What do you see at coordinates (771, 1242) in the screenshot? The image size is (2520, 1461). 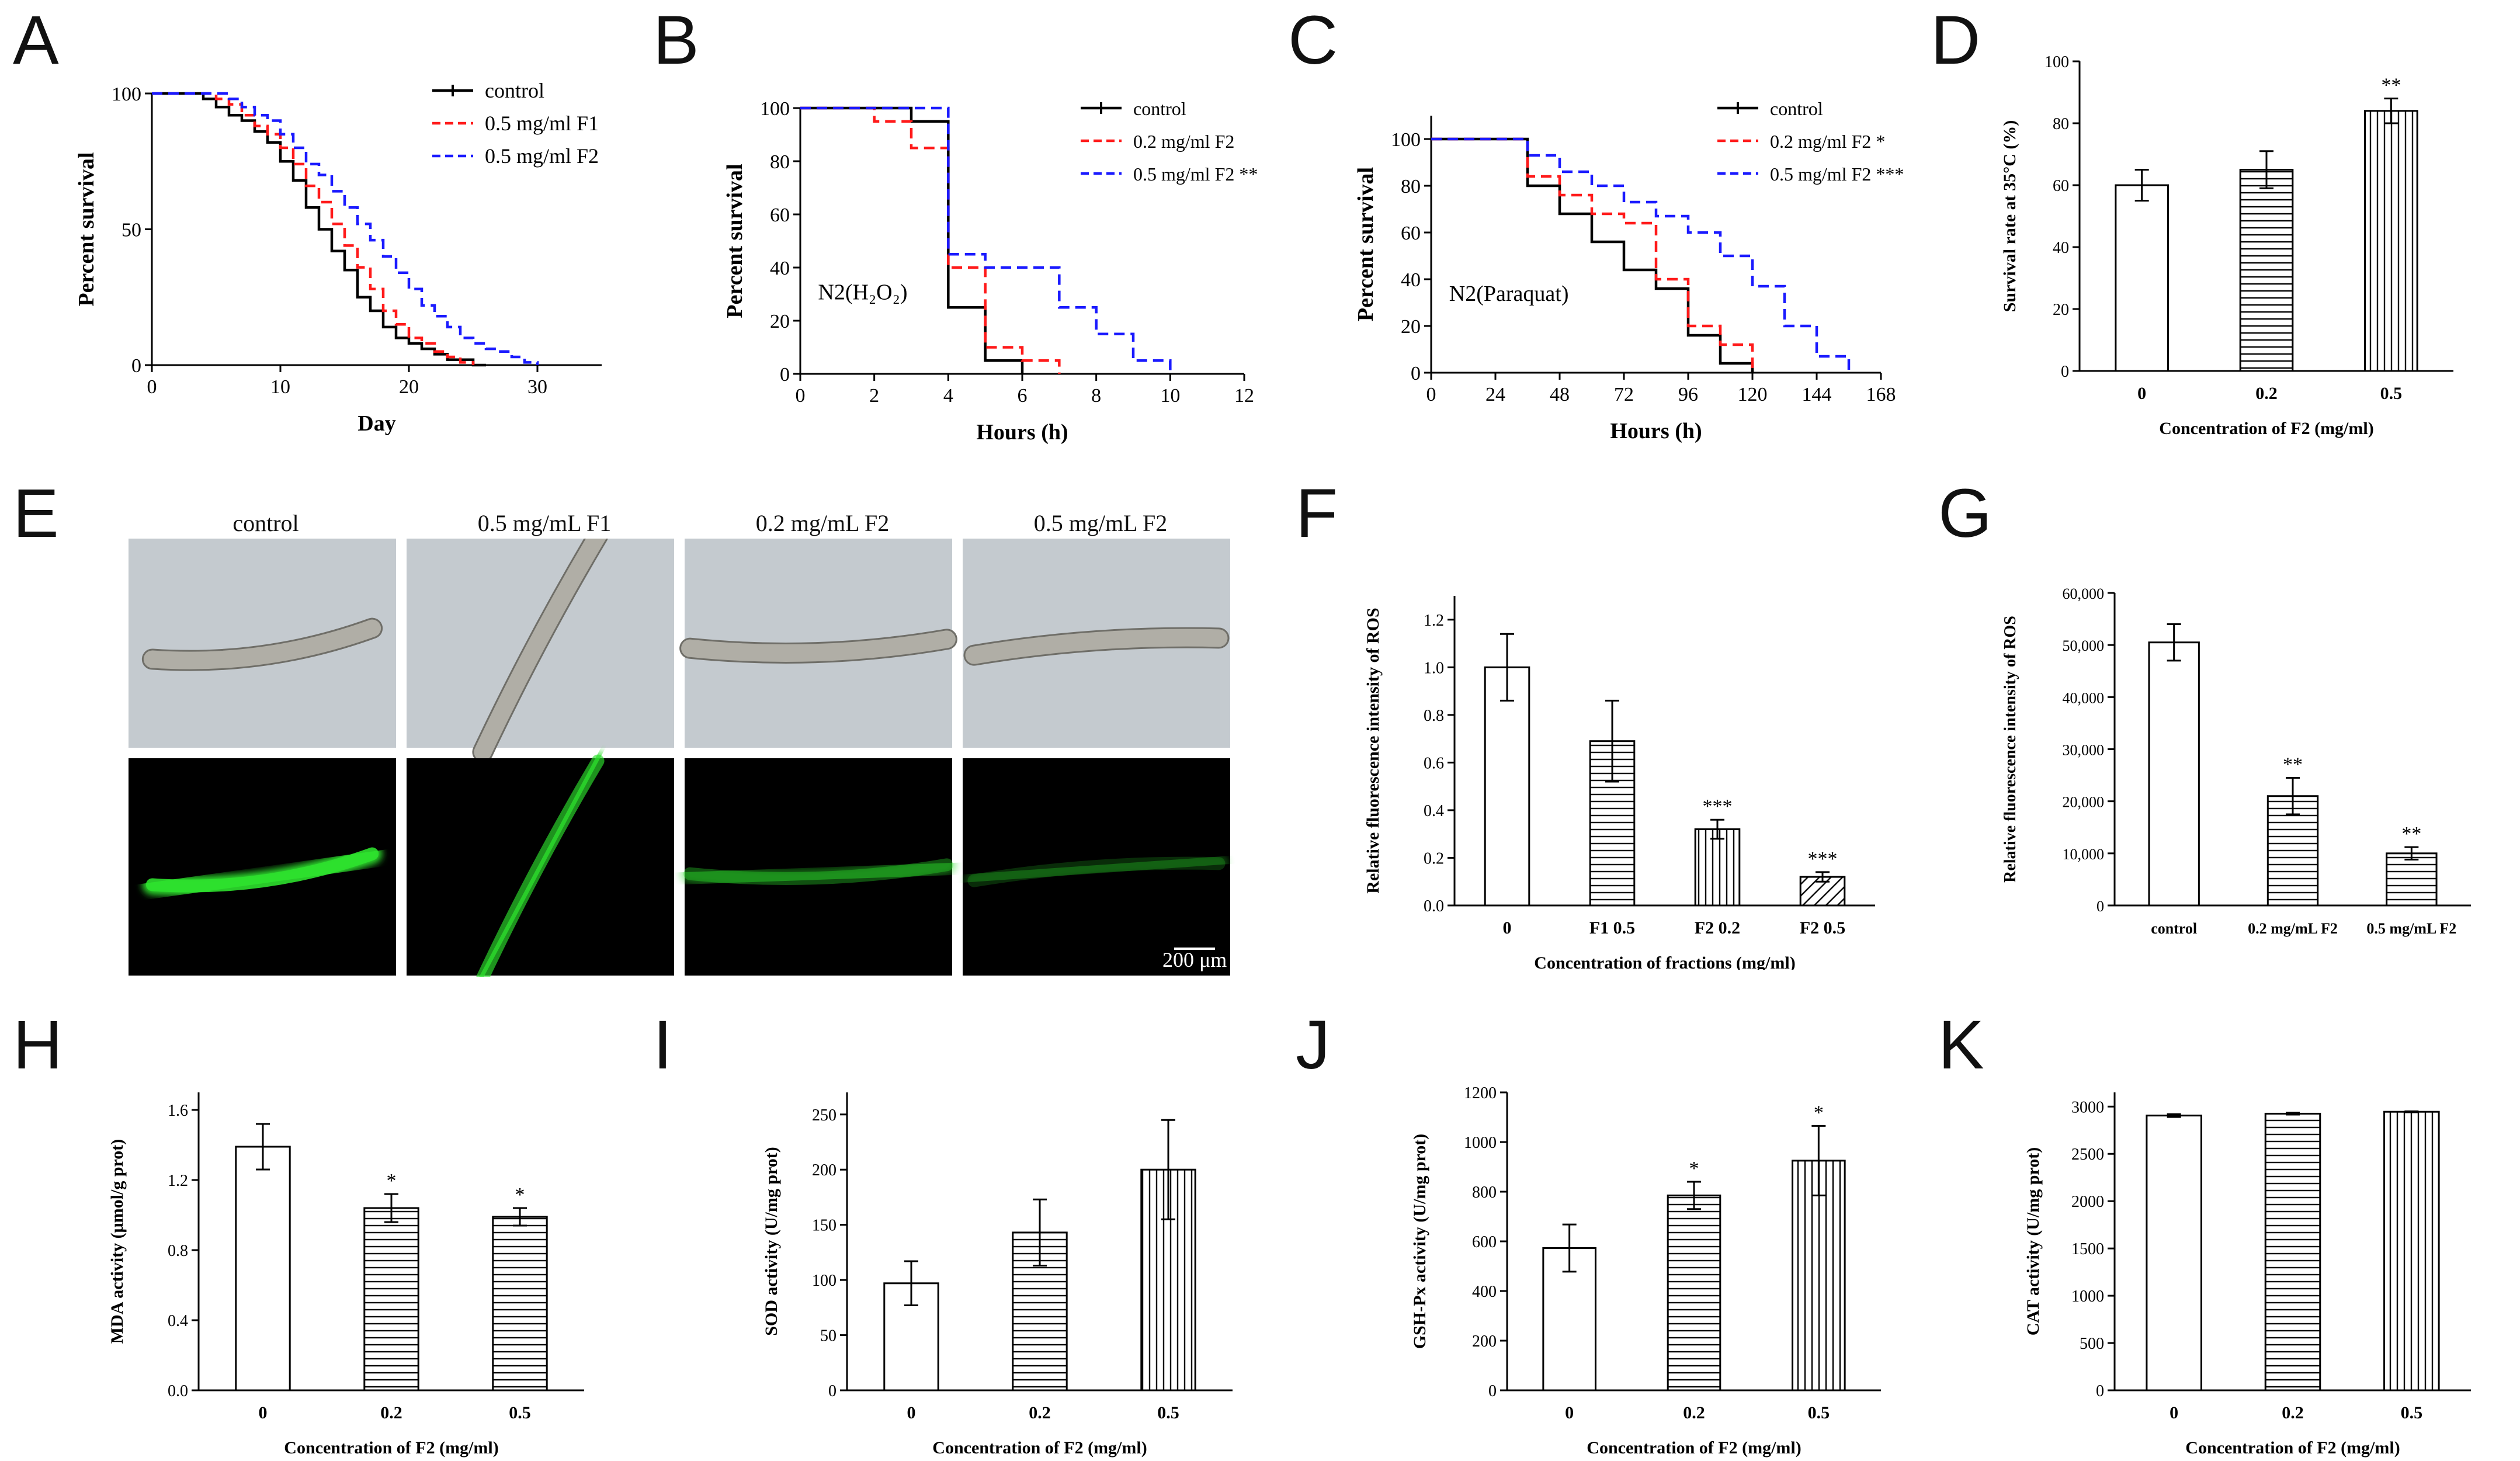 I see `y-axis-label: SOD activity (U/mg prot)` at bounding box center [771, 1242].